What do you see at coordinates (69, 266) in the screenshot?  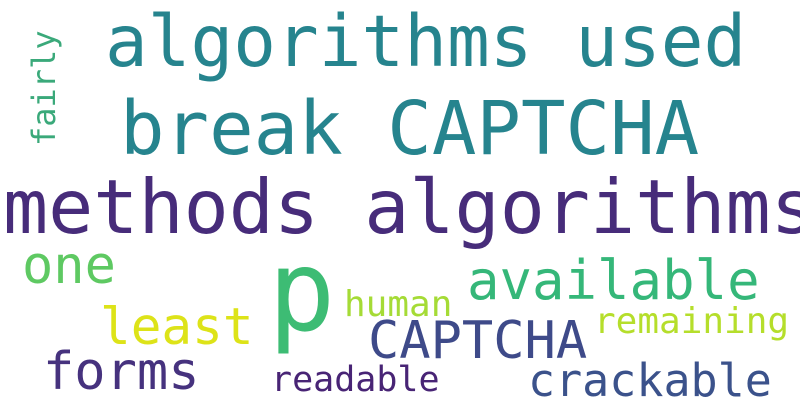 I see `word-one: one` at bounding box center [69, 266].